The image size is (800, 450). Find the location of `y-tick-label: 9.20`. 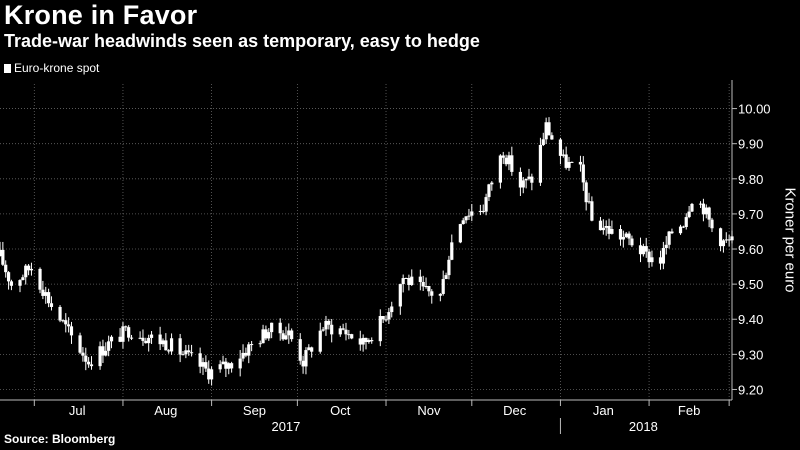

y-tick-label: 9.20 is located at coordinates (750, 389).